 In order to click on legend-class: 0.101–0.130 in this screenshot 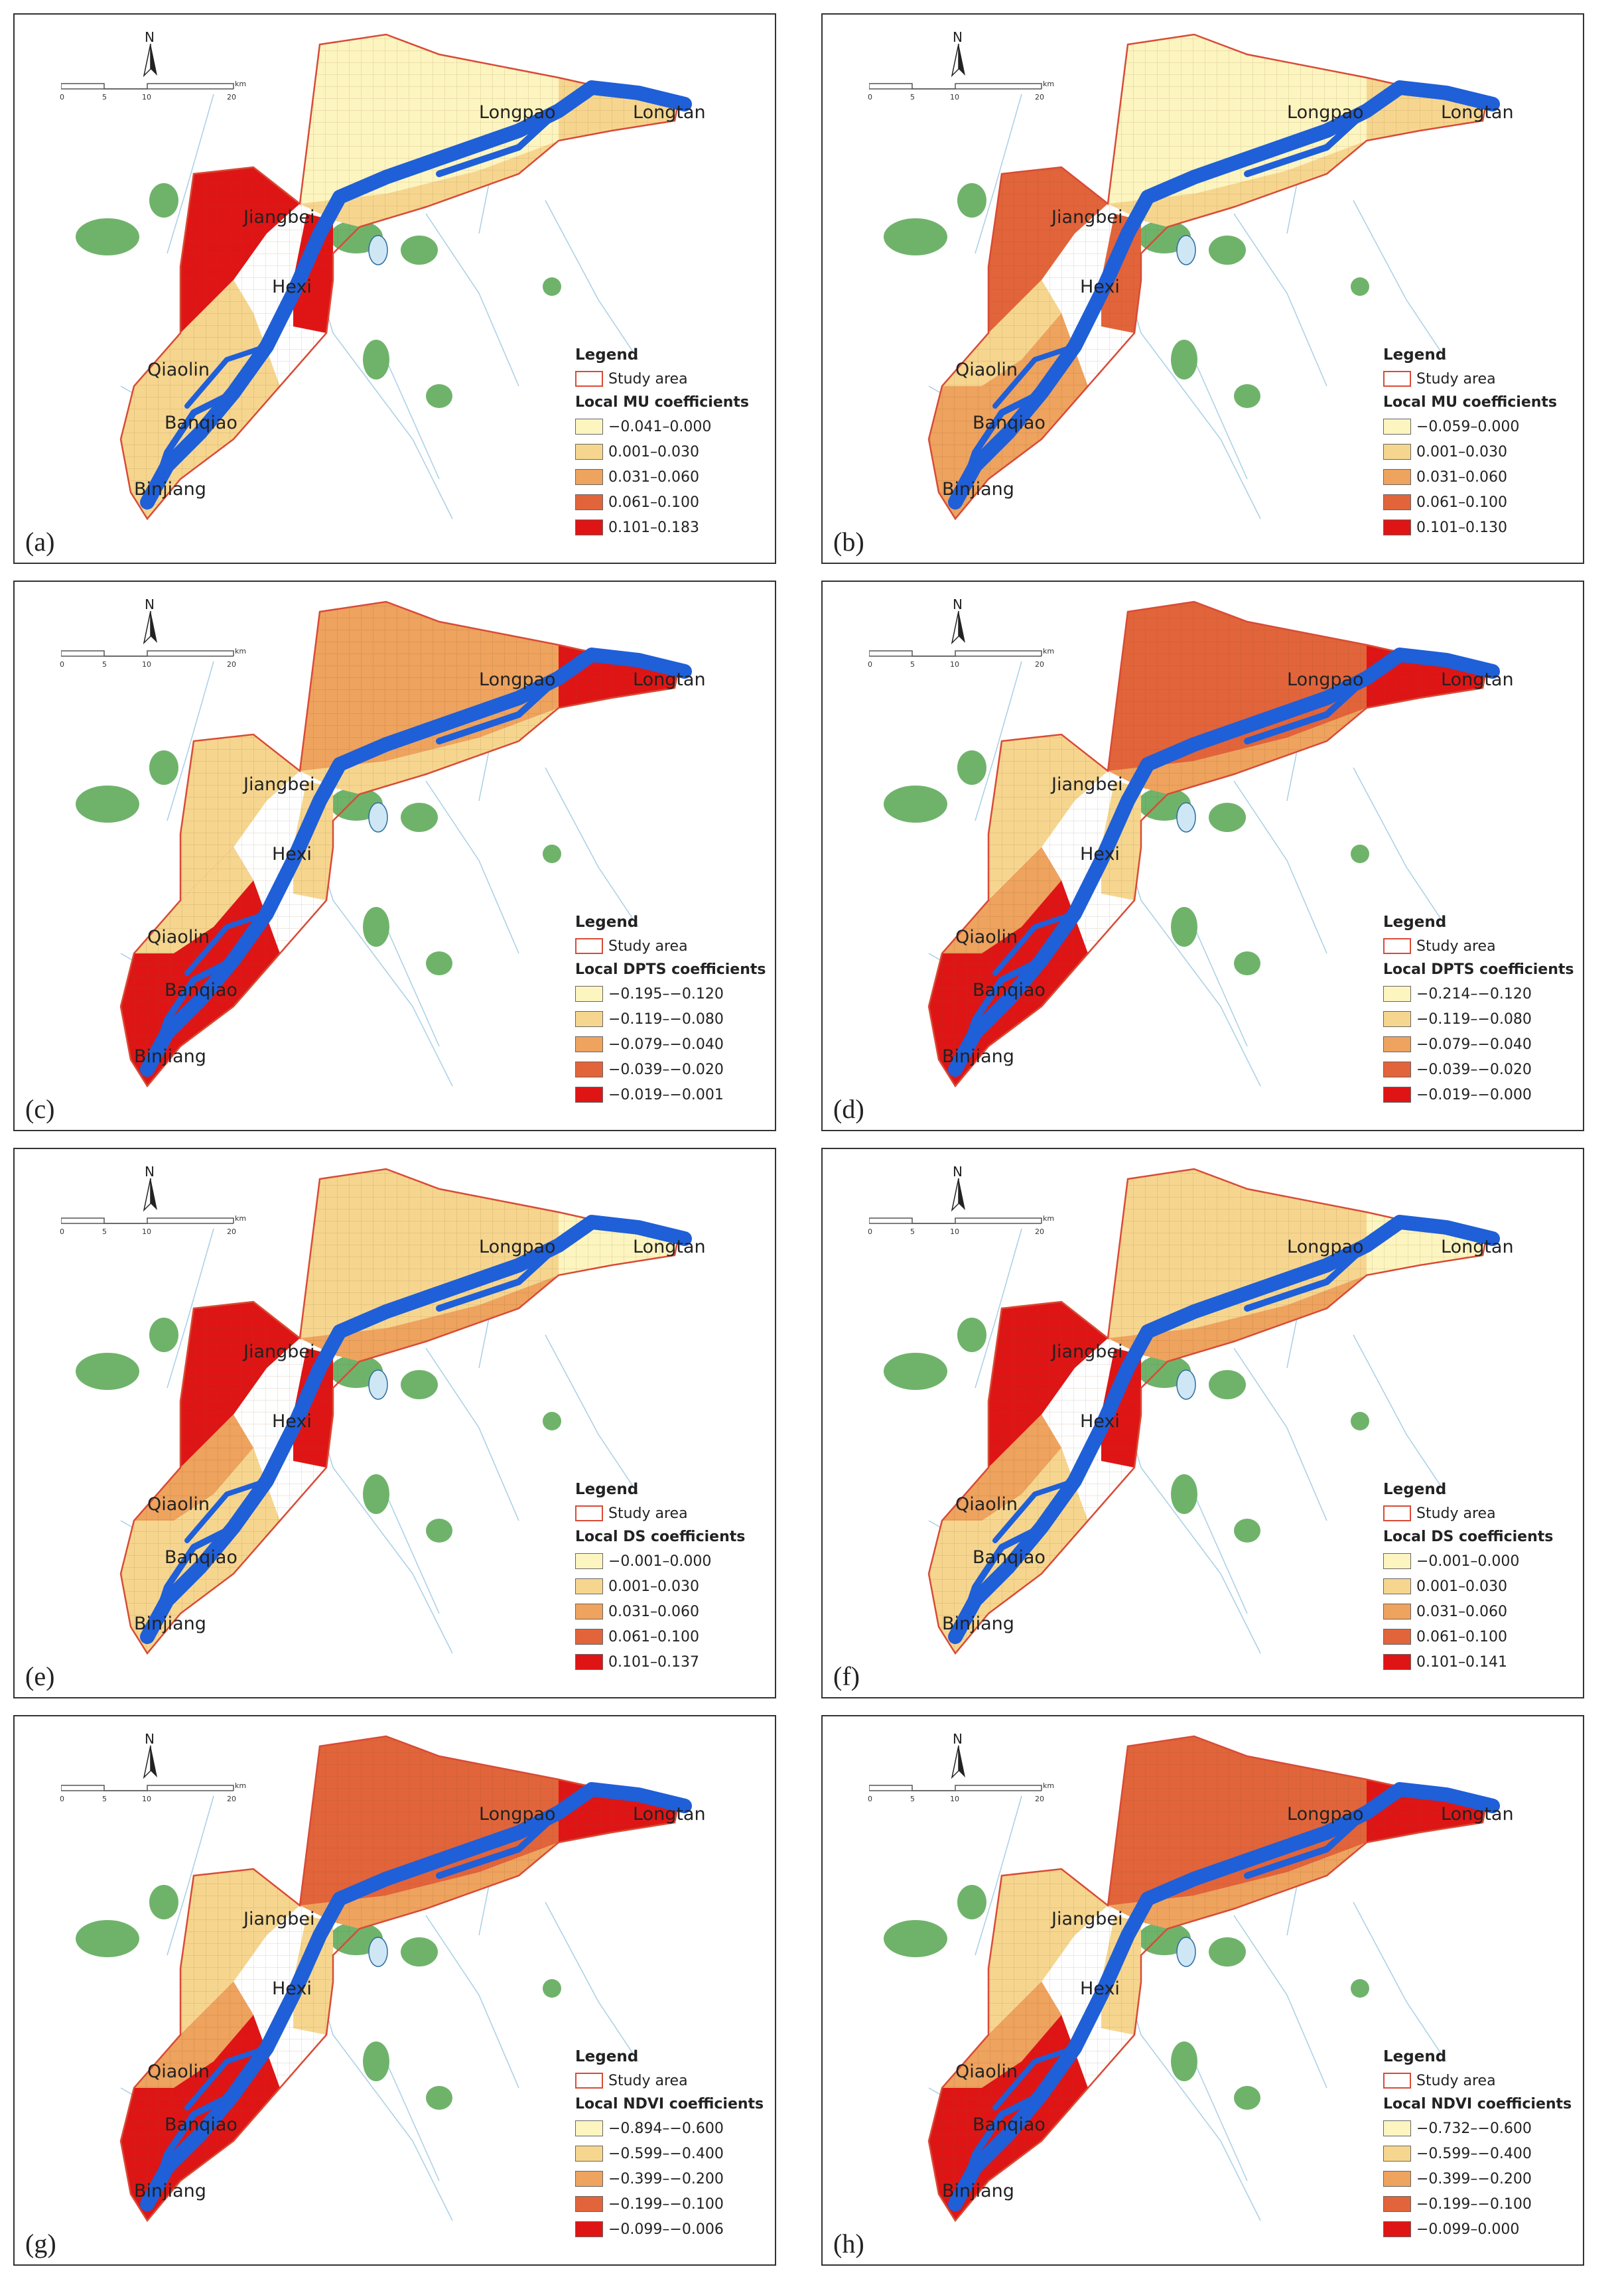, I will do `click(1482, 527)`.